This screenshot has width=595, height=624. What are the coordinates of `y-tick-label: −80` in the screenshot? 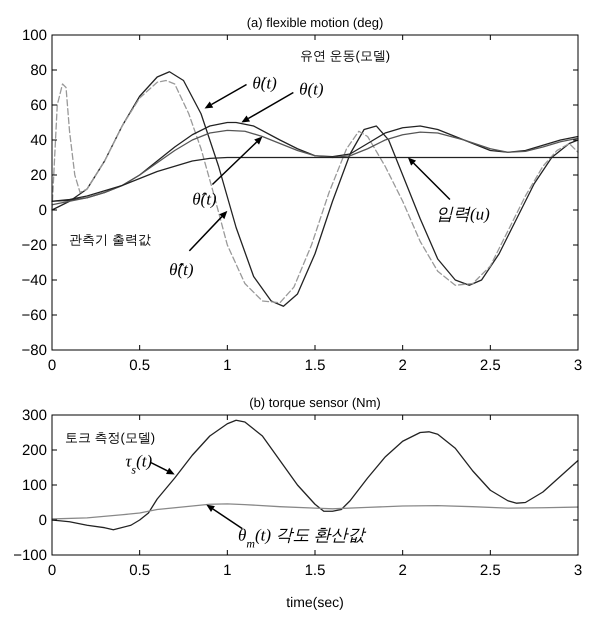 It's located at (34, 350).